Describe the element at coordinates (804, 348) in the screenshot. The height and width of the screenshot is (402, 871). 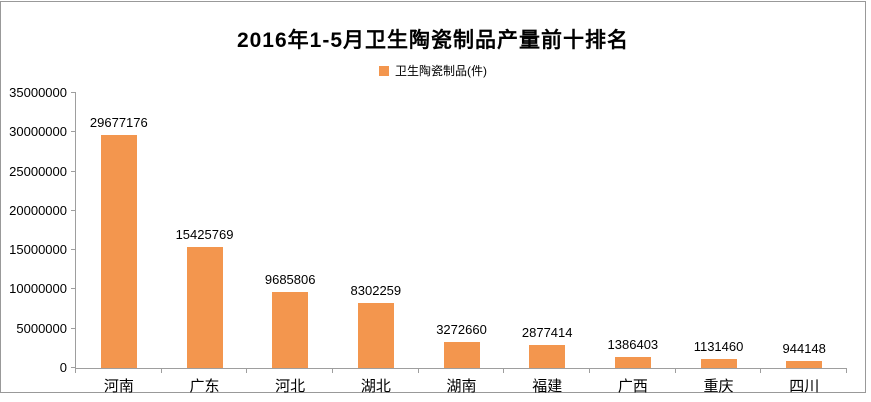
I see `bar-value-label: 944148` at that location.